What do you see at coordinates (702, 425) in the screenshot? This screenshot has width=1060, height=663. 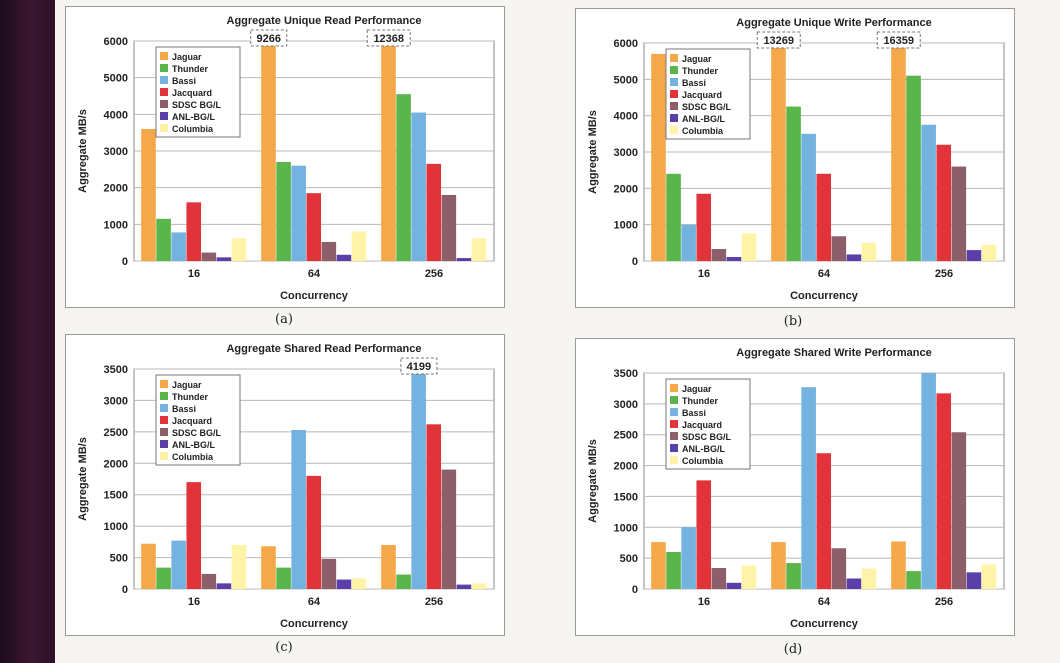 I see `legend-label: Jacquard` at bounding box center [702, 425].